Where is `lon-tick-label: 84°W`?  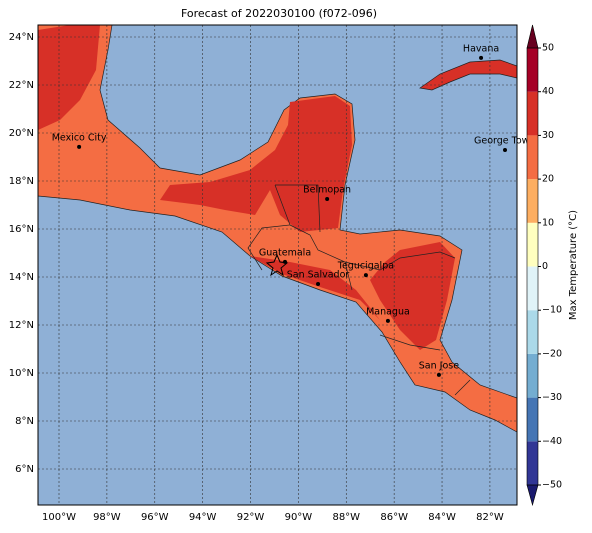 lon-tick-label: 84°W is located at coordinates (442, 517).